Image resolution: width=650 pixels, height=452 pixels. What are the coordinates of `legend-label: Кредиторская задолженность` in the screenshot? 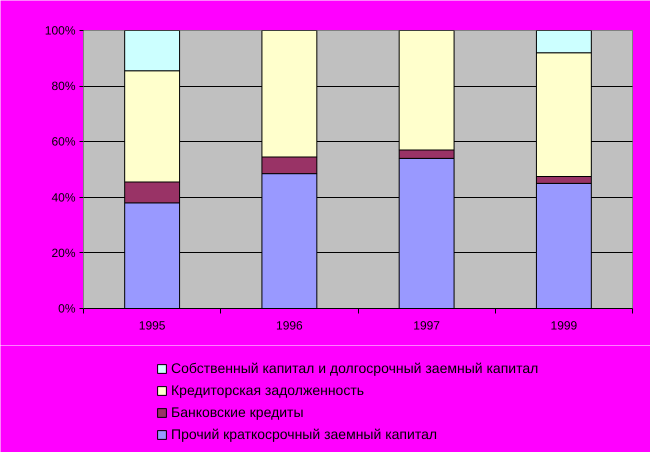 It's located at (267, 390).